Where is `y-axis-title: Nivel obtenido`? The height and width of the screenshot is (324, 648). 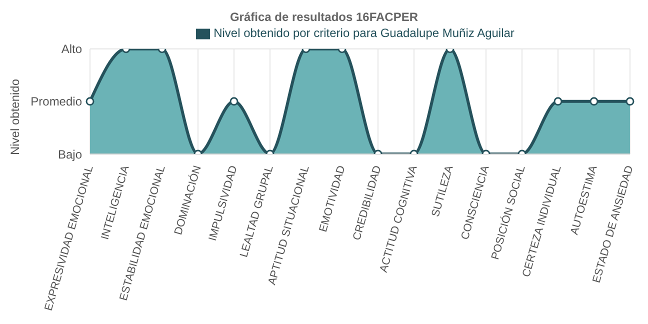
y-axis-title: Nivel obtenido is located at coordinates (15, 117).